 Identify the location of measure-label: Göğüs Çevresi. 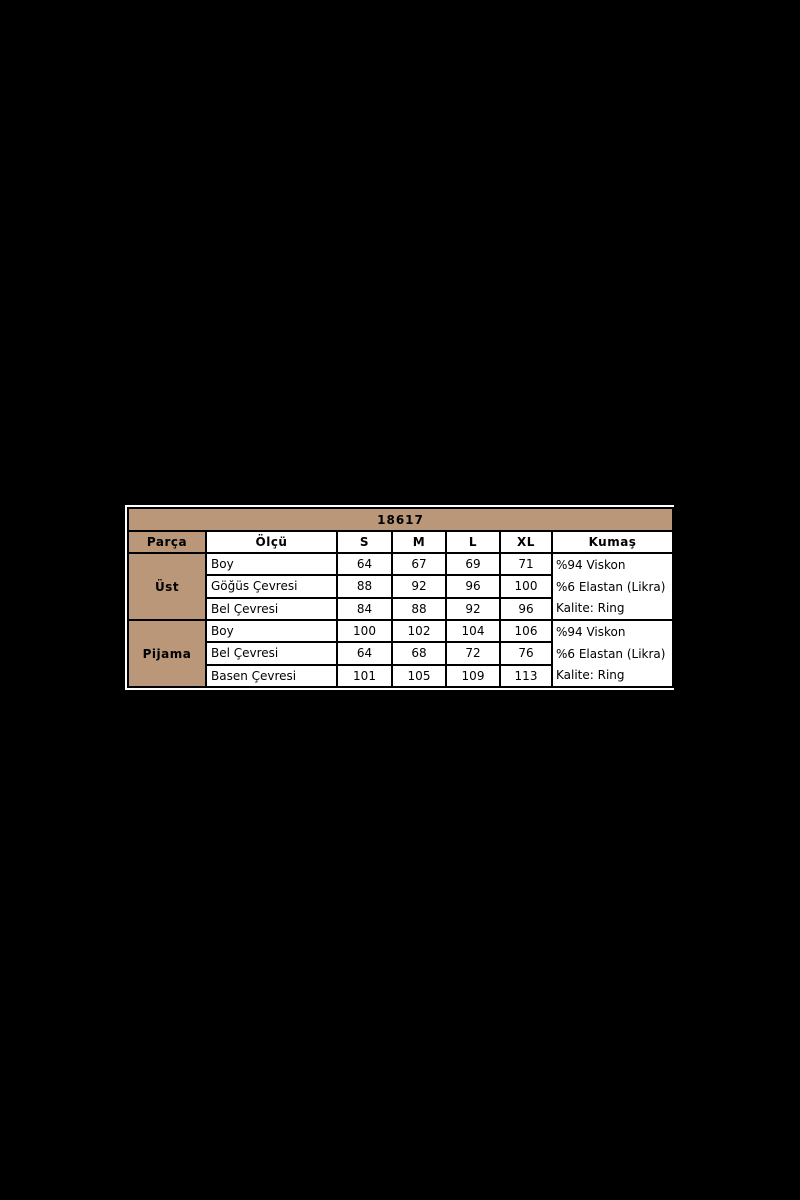
(271, 586).